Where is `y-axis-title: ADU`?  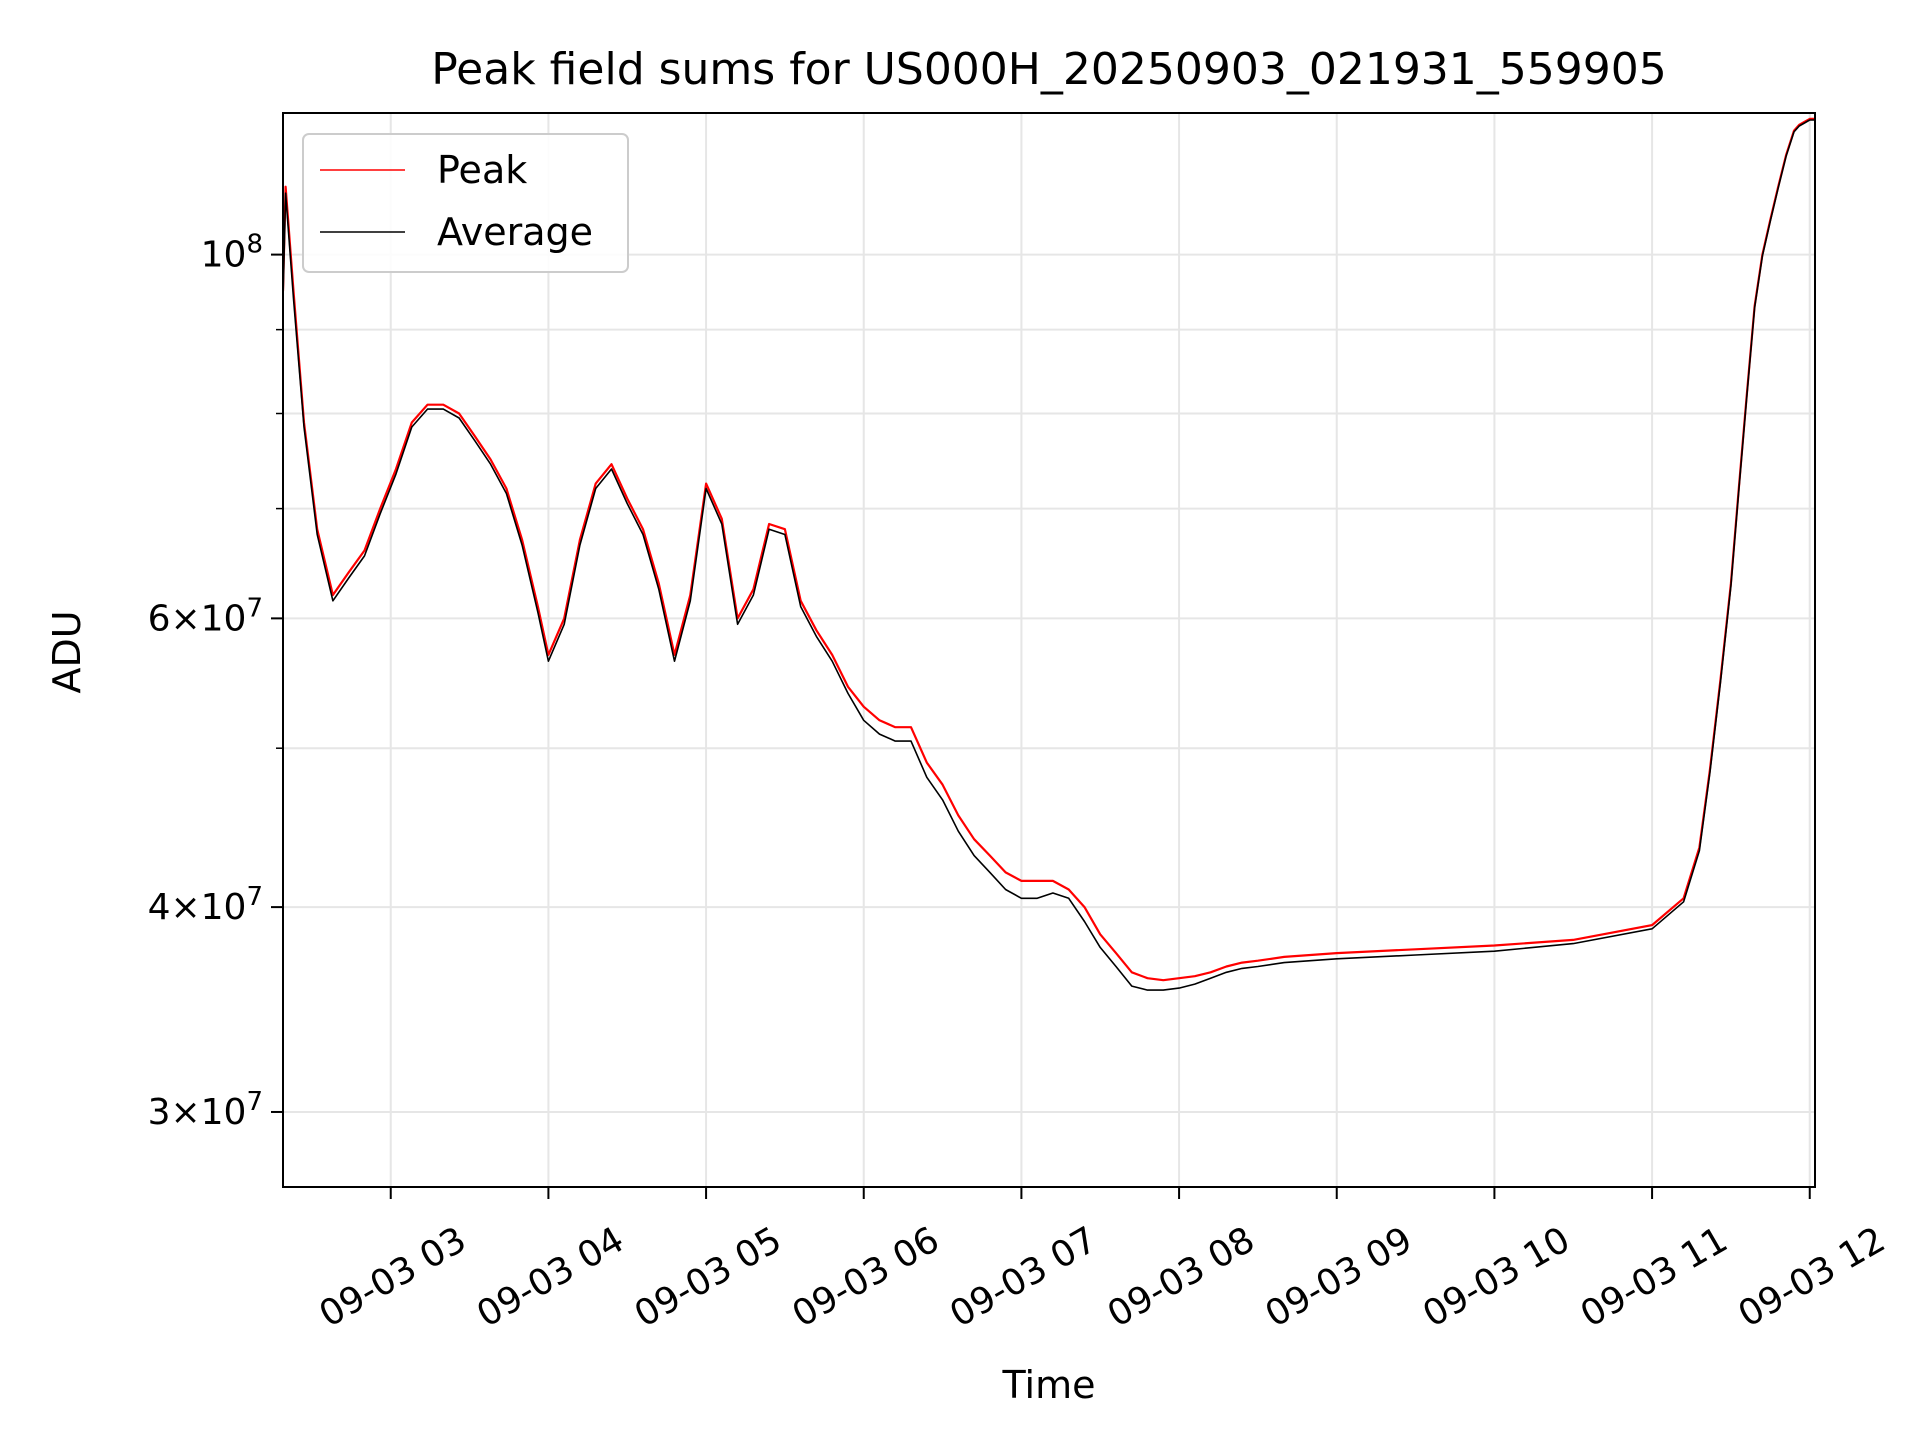 y-axis-title: ADU is located at coordinates (67, 651).